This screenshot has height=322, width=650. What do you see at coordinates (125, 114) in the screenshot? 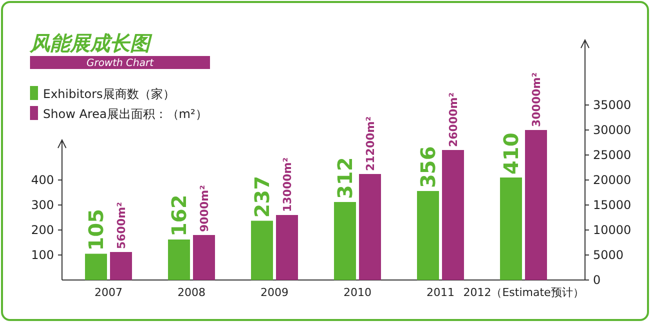
I see `legend-label: Show Area展出面积：（m²）` at bounding box center [125, 114].